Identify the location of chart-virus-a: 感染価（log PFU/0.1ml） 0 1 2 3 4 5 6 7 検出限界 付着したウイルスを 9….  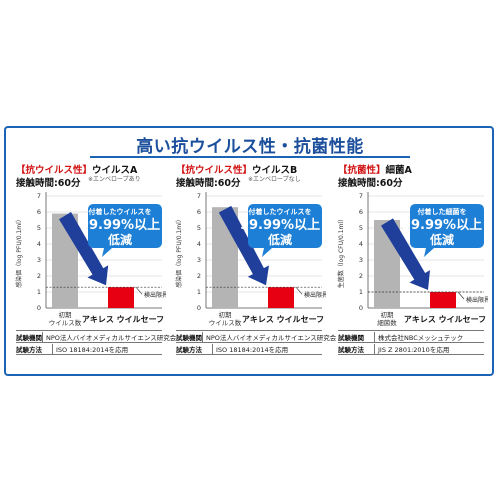
(90, 259).